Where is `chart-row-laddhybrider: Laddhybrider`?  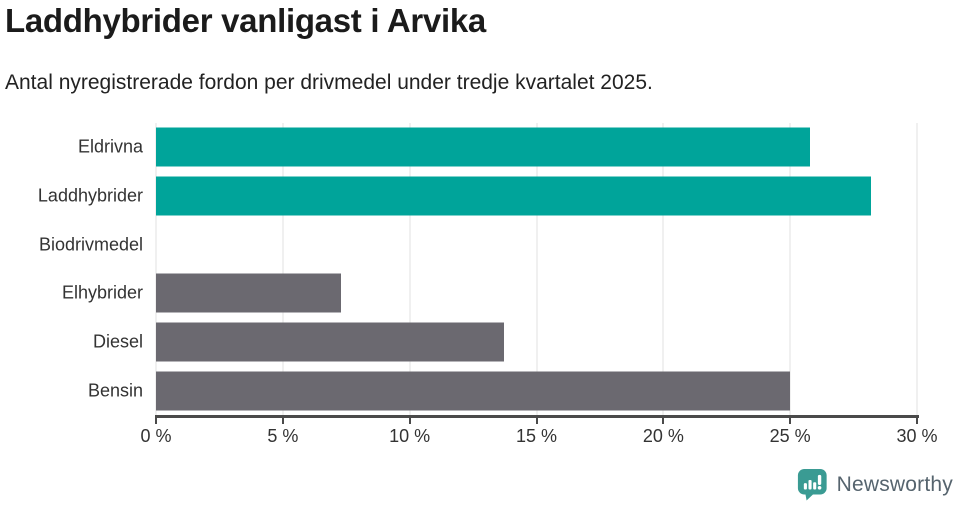 chart-row-laddhybrider: Laddhybrider is located at coordinates (477, 196).